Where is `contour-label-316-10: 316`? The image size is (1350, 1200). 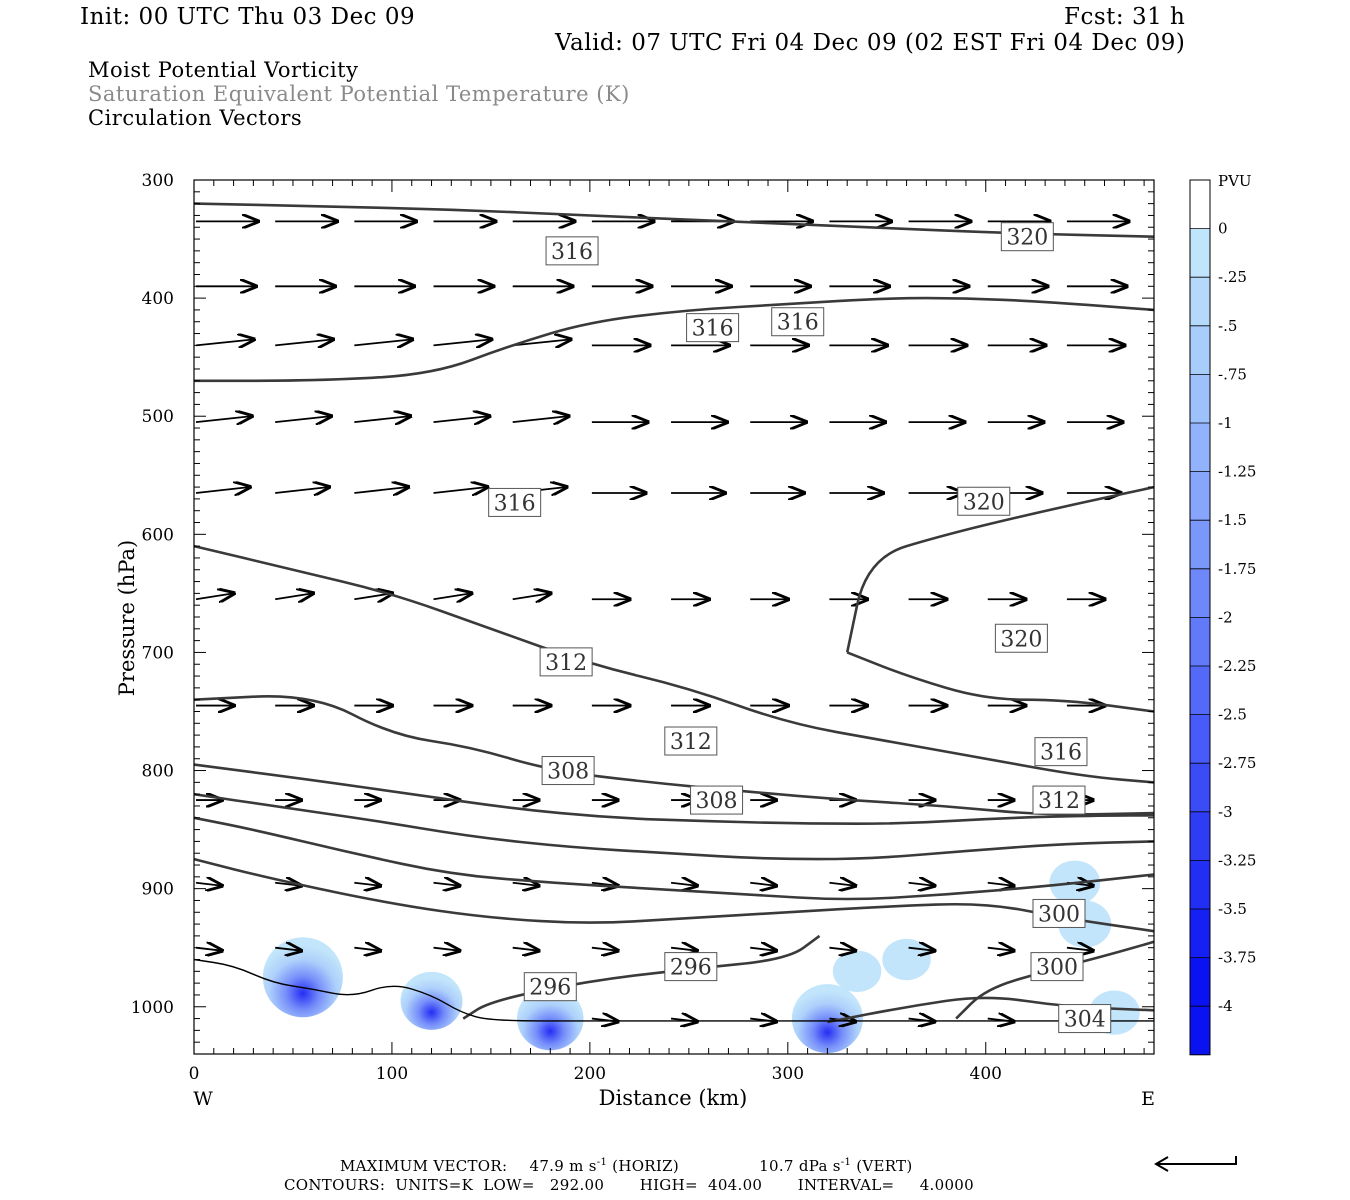 contour-label-316-10: 316 is located at coordinates (1061, 752).